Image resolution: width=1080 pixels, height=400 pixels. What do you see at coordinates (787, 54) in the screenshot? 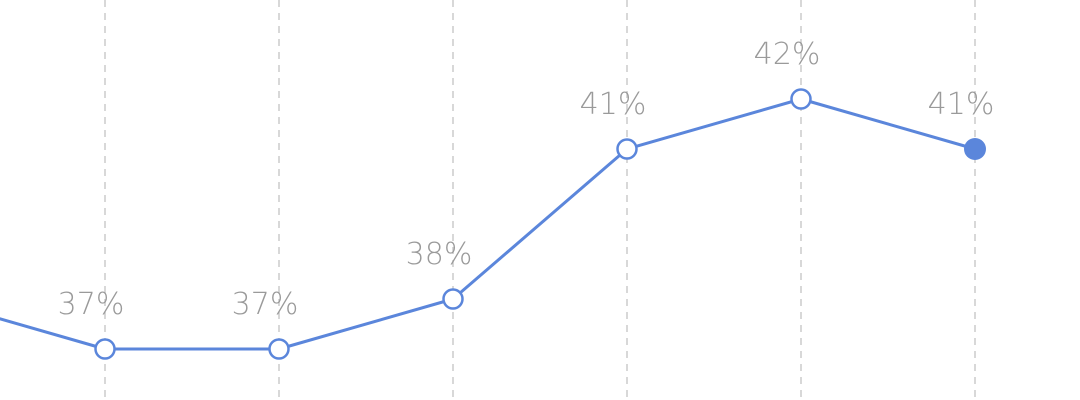
I see `data-label: 42%` at bounding box center [787, 54].